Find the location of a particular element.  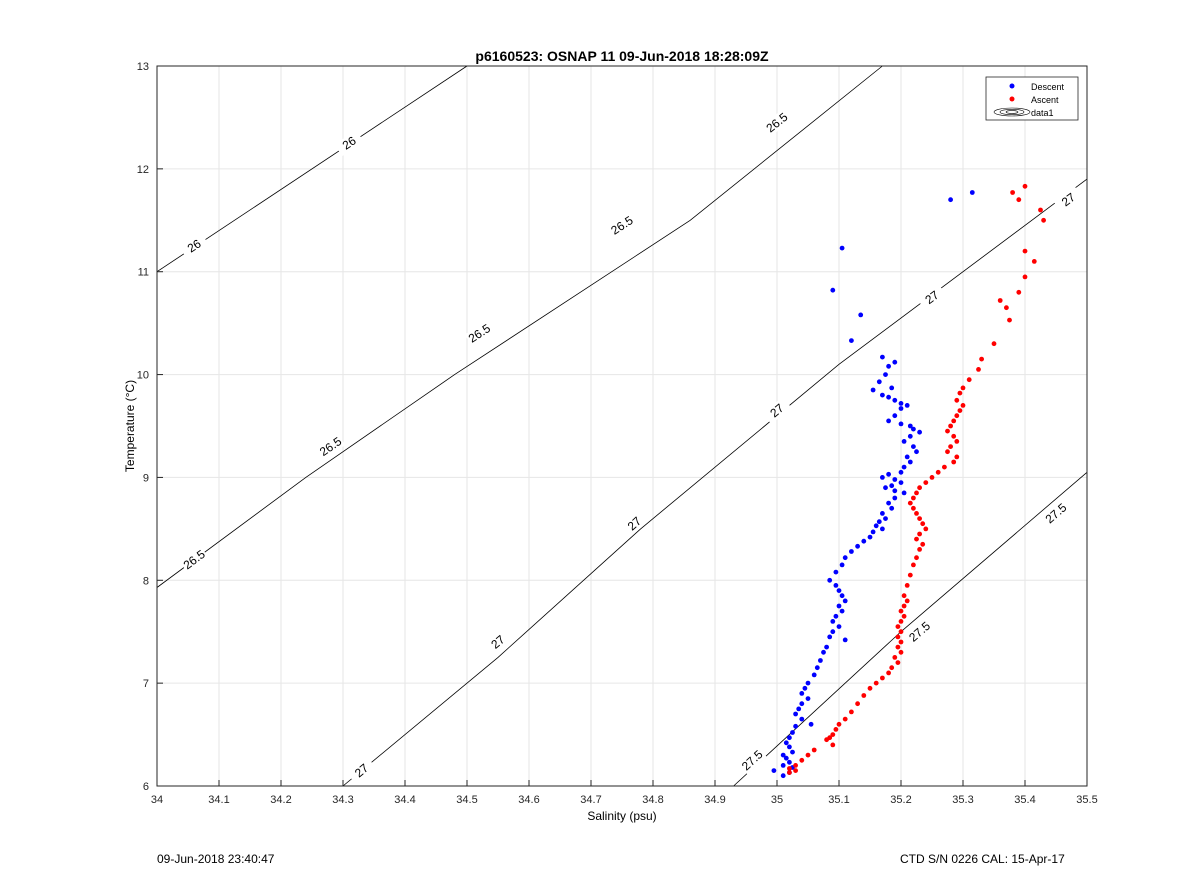

legend: Descent Ascent data1 is located at coordinates (1032, 98).